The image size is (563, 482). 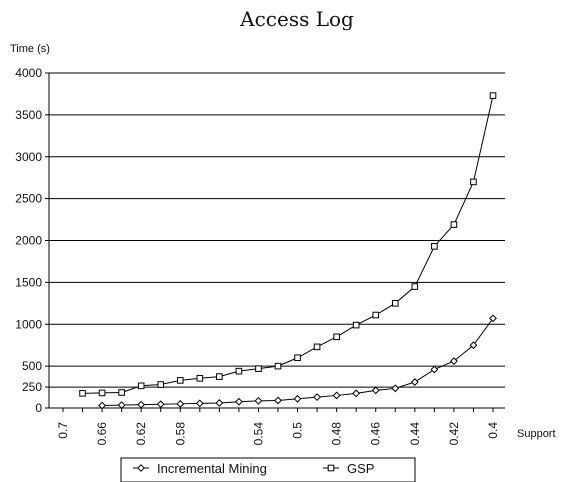 What do you see at coordinates (28, 282) in the screenshot?
I see `y-tick-label: 1500` at bounding box center [28, 282].